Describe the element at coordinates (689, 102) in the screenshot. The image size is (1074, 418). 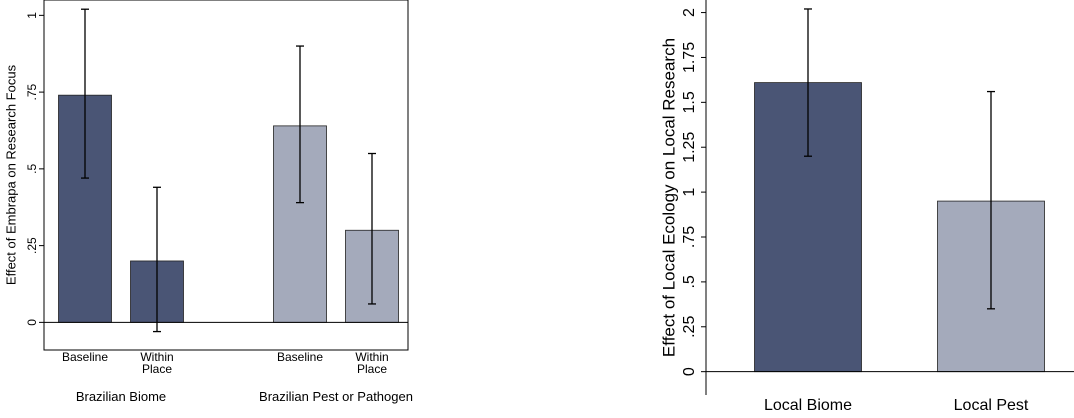
I see `y-tick-label: 1.5` at that location.